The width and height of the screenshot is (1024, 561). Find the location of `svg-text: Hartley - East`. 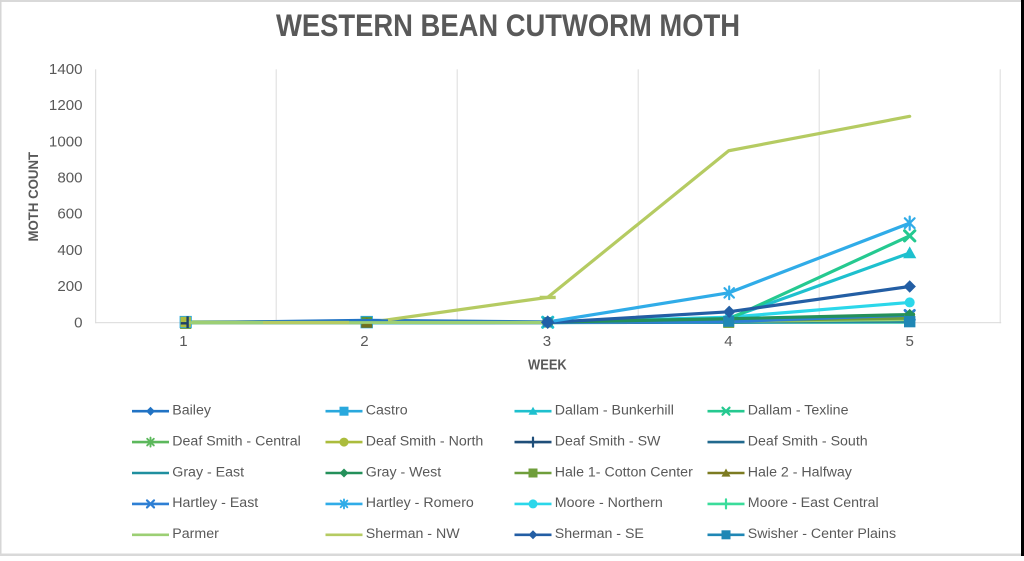

svg-text: Hartley - East is located at coordinates (215, 503).